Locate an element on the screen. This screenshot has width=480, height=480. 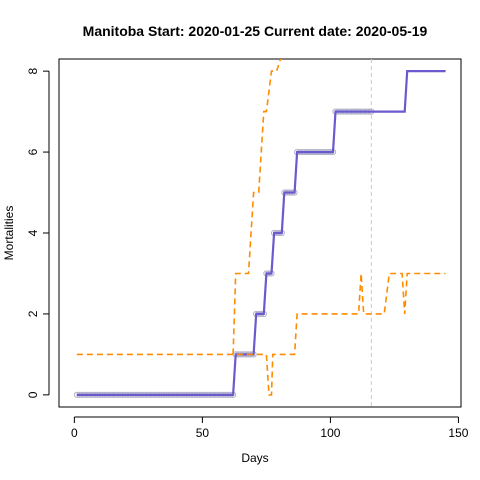
y-axis-label: Mortalities is located at coordinates (9, 233).